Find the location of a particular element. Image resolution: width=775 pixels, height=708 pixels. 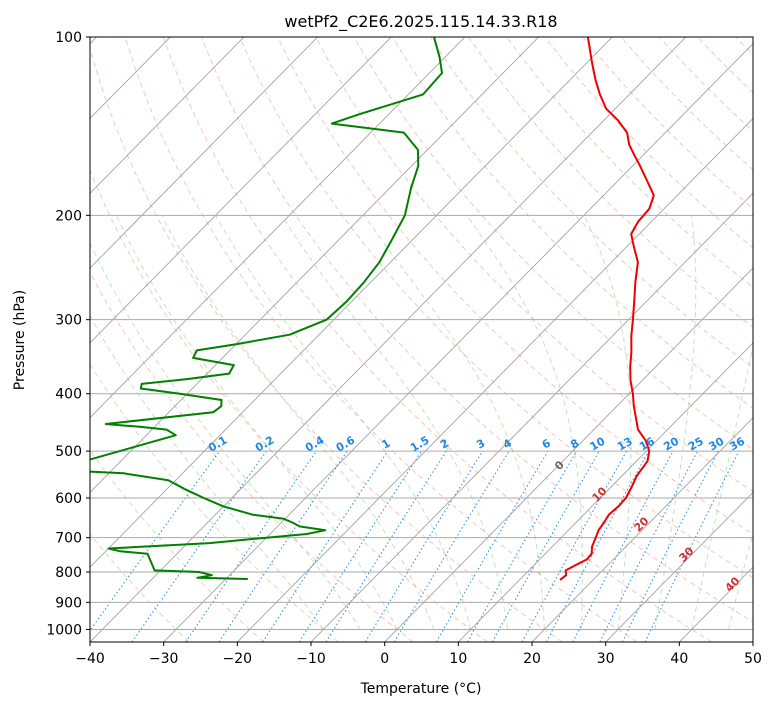

y-axis-ticks: 100 200 300 400 500 600 700 800 900 1000 is located at coordinates (68, 334).